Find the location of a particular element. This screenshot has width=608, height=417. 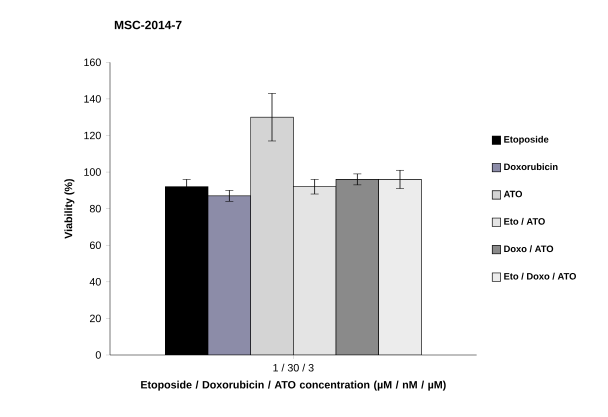

chart-title: MSC-2014-7 is located at coordinates (148, 25).